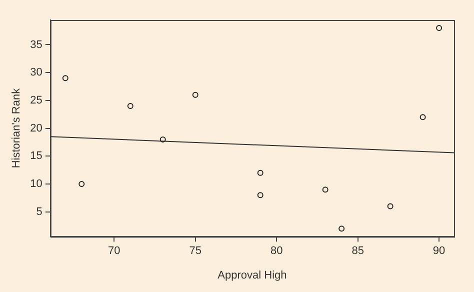 The height and width of the screenshot is (292, 474). I want to click on x-tick-label: 80, so click(276, 251).